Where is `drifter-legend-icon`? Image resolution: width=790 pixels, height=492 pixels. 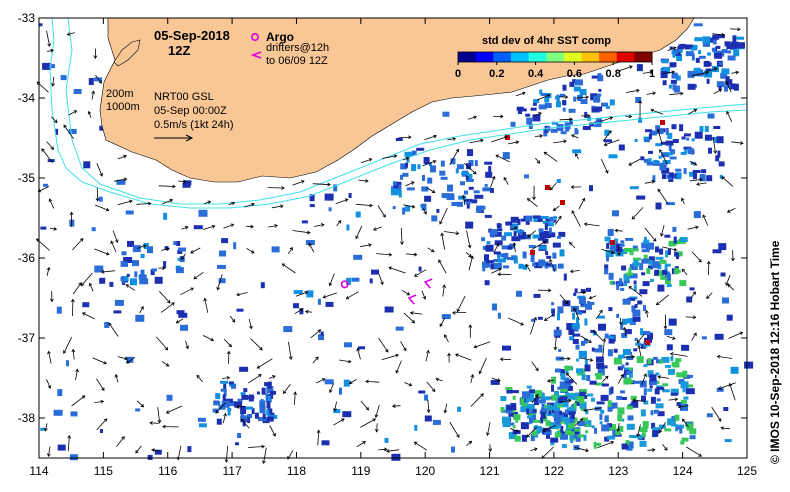 drifter-legend-icon is located at coordinates (256, 55).